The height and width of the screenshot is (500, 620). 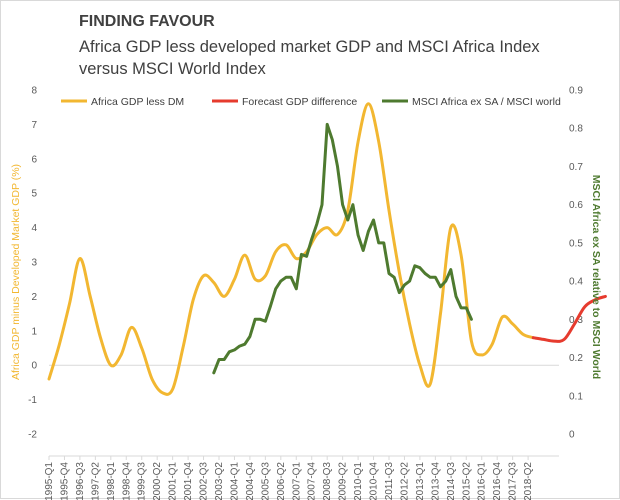 What do you see at coordinates (204, 481) in the screenshot?
I see `x-tick-label: 2002-Q3` at bounding box center [204, 481].